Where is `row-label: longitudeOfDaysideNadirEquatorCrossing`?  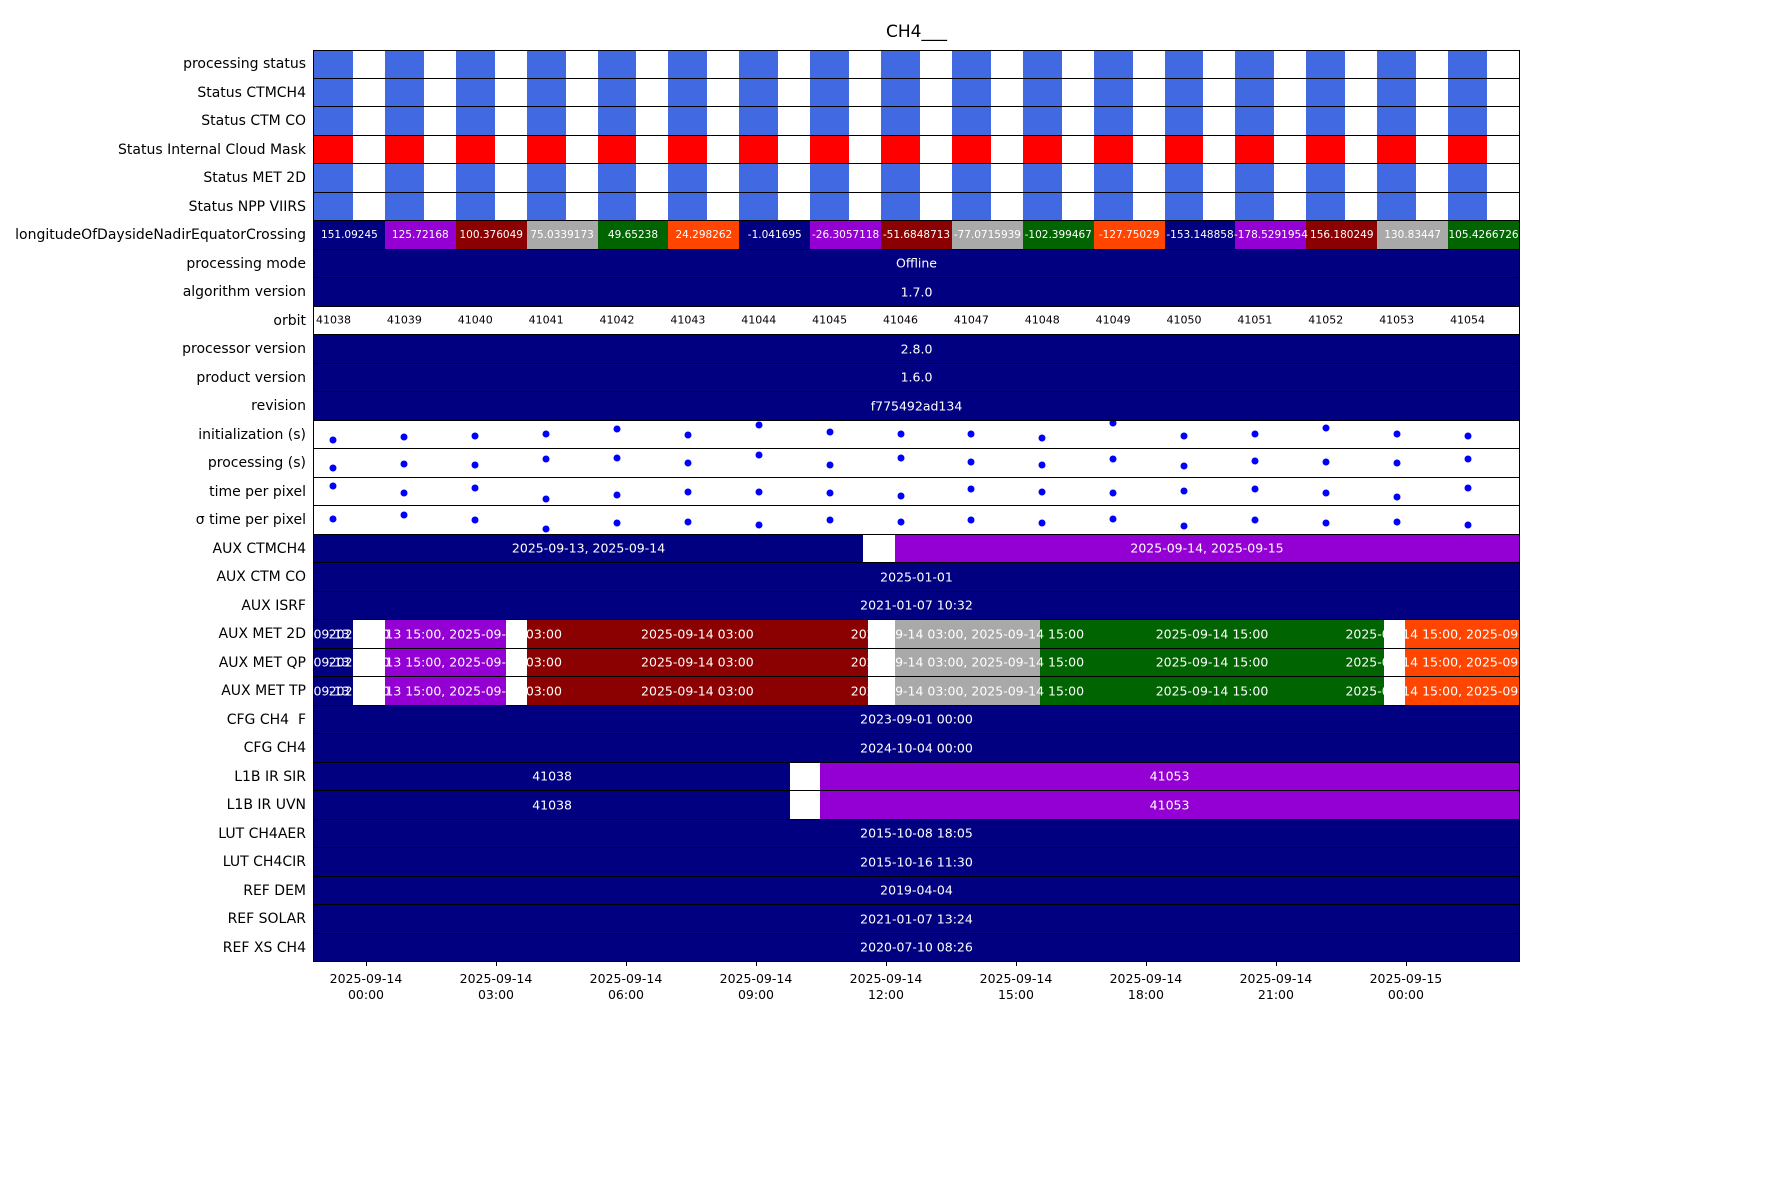
row-label: longitudeOfDaysideNadirEquatorCrossing is located at coordinates (156, 235).